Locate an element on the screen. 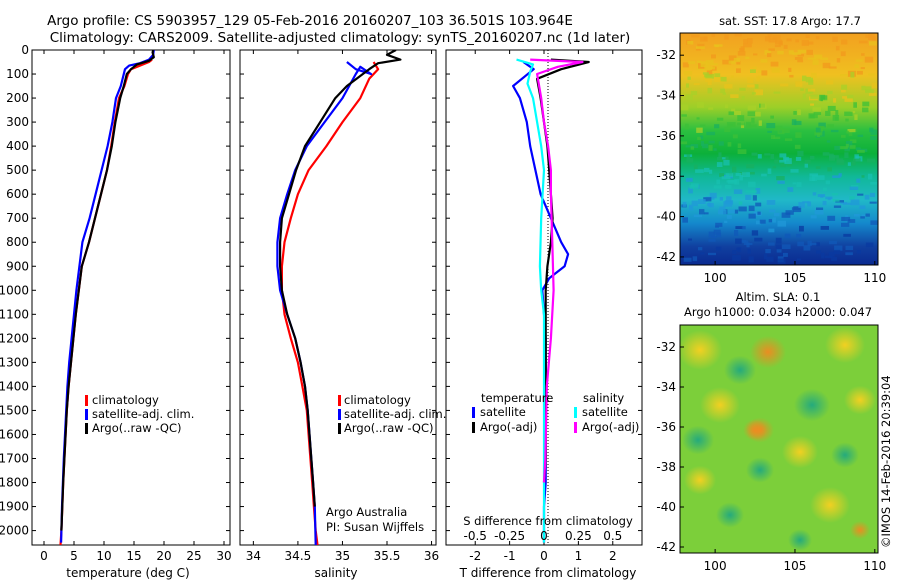  x-tick-label: 5 is located at coordinates (74, 556).